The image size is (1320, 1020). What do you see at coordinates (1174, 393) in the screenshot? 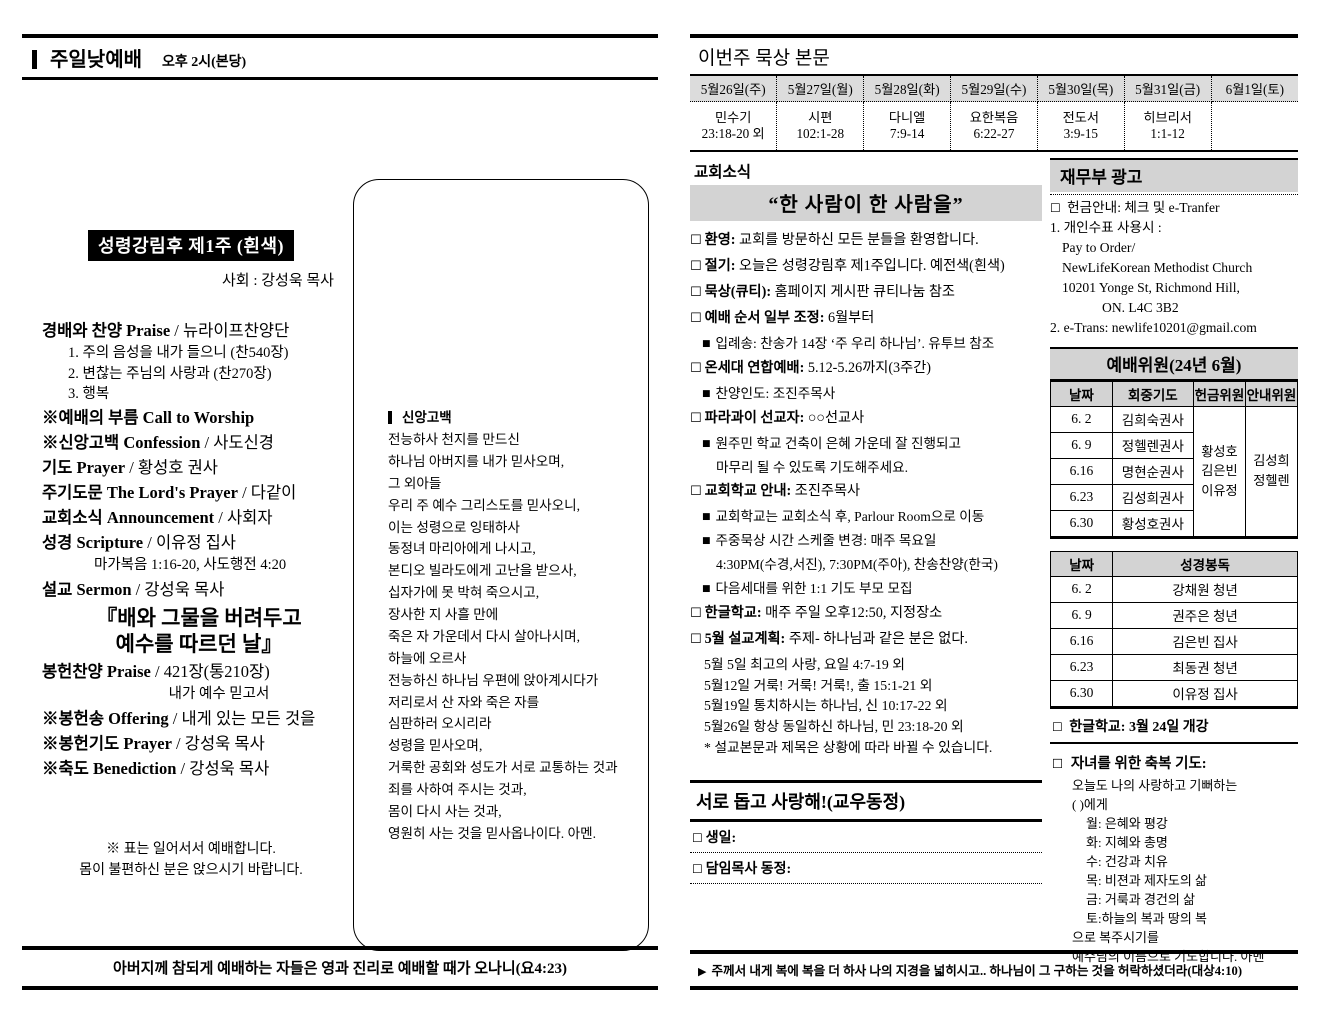
I see `committee-header-row: 날짜 회중기도 헌금위원 안내위원` at bounding box center [1174, 393].